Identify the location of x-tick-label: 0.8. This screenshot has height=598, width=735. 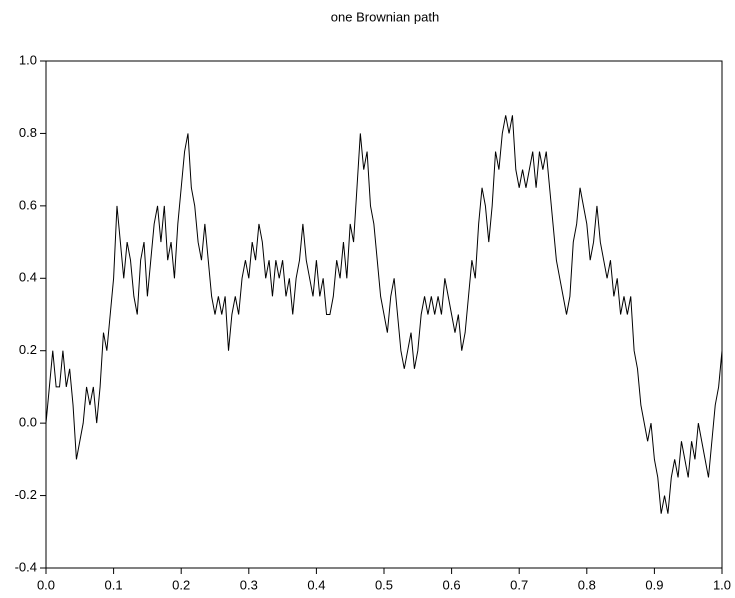
(587, 584).